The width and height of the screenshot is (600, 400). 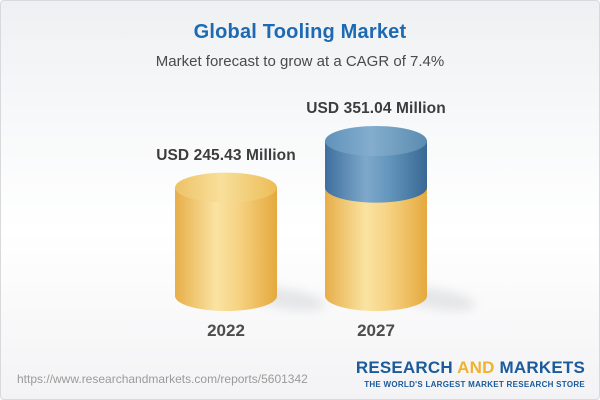 What do you see at coordinates (226, 330) in the screenshot?
I see `bar-category-label-2022: 2022` at bounding box center [226, 330].